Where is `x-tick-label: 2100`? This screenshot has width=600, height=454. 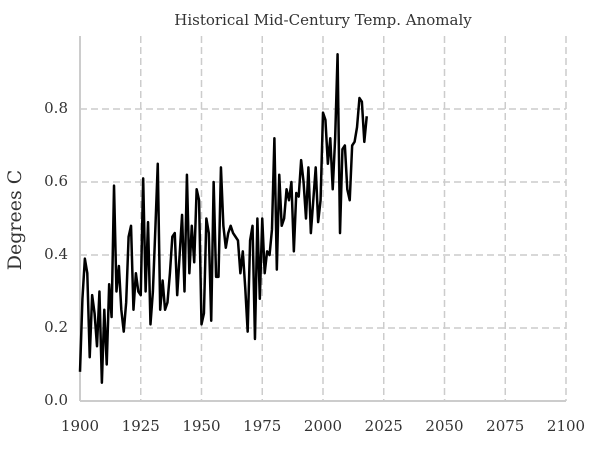 x-tick-label: 2100 is located at coordinates (566, 426).